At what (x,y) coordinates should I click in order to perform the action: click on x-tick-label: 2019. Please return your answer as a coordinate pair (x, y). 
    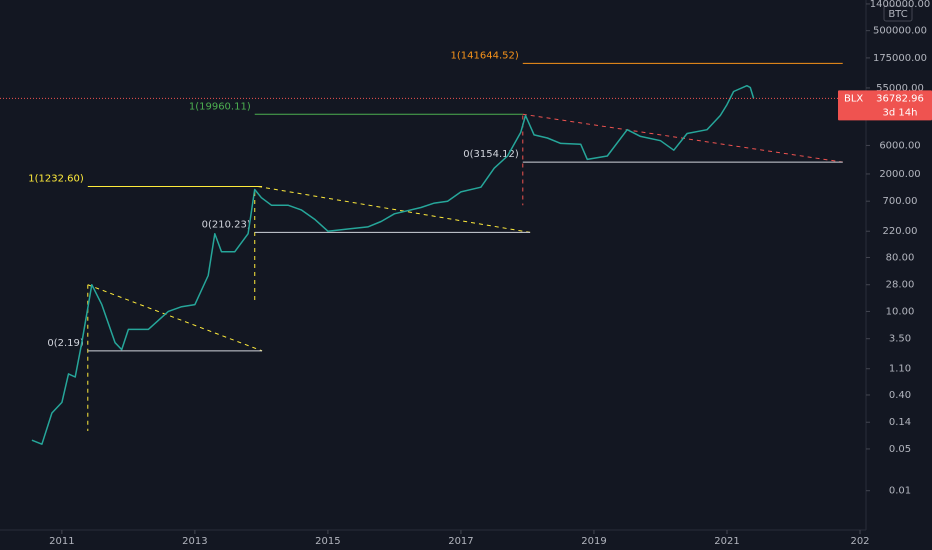
    Looking at the image, I should click on (593, 541).